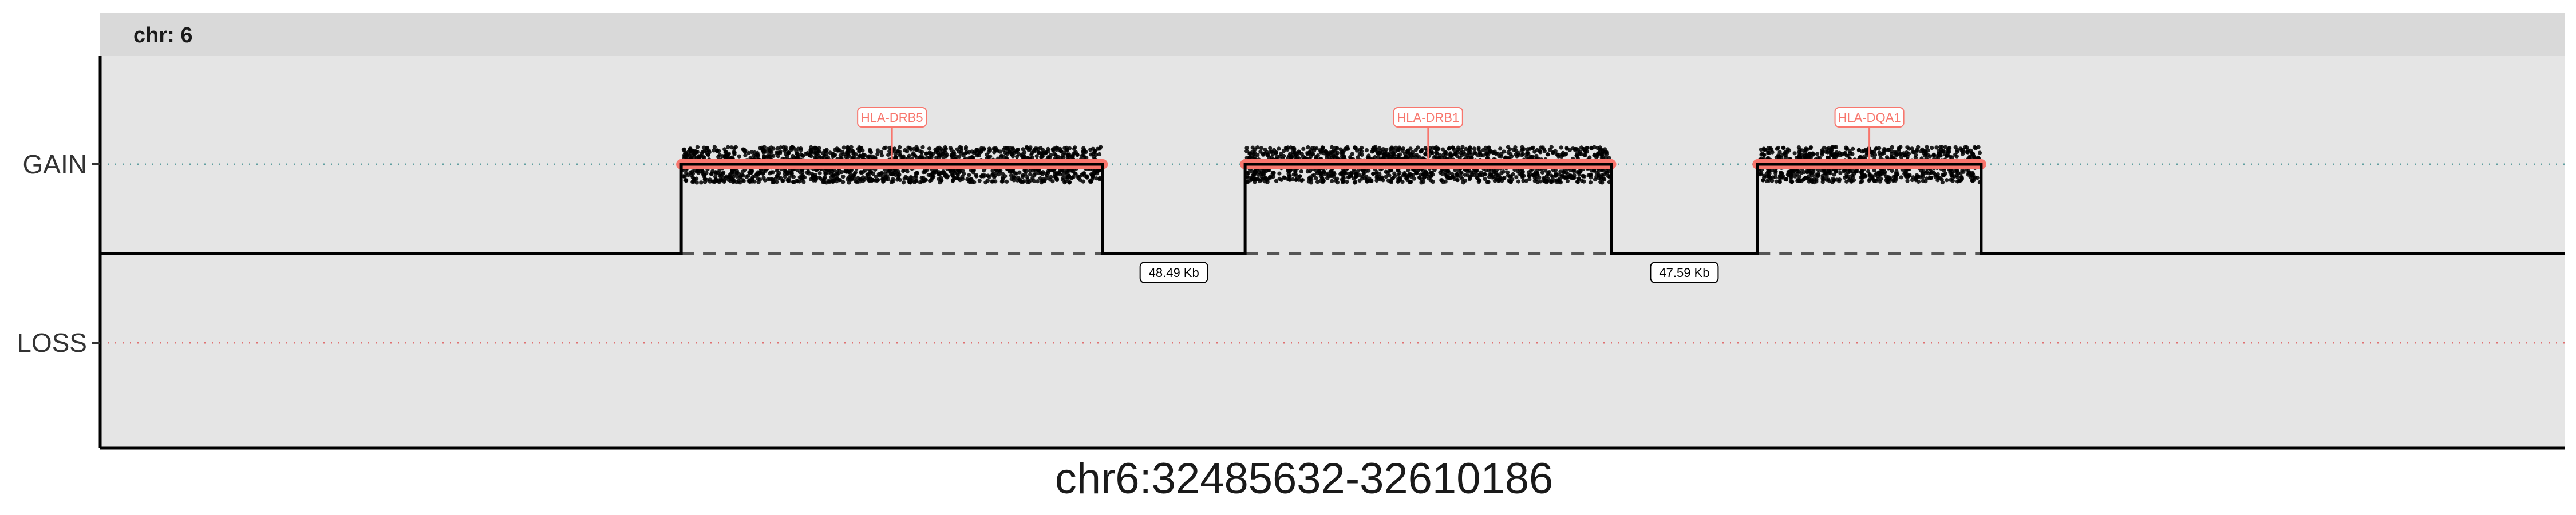 The image size is (2576, 515). What do you see at coordinates (1429, 272) in the screenshot?
I see `gap-labels: 48.49 Kb 47.59 Kb` at bounding box center [1429, 272].